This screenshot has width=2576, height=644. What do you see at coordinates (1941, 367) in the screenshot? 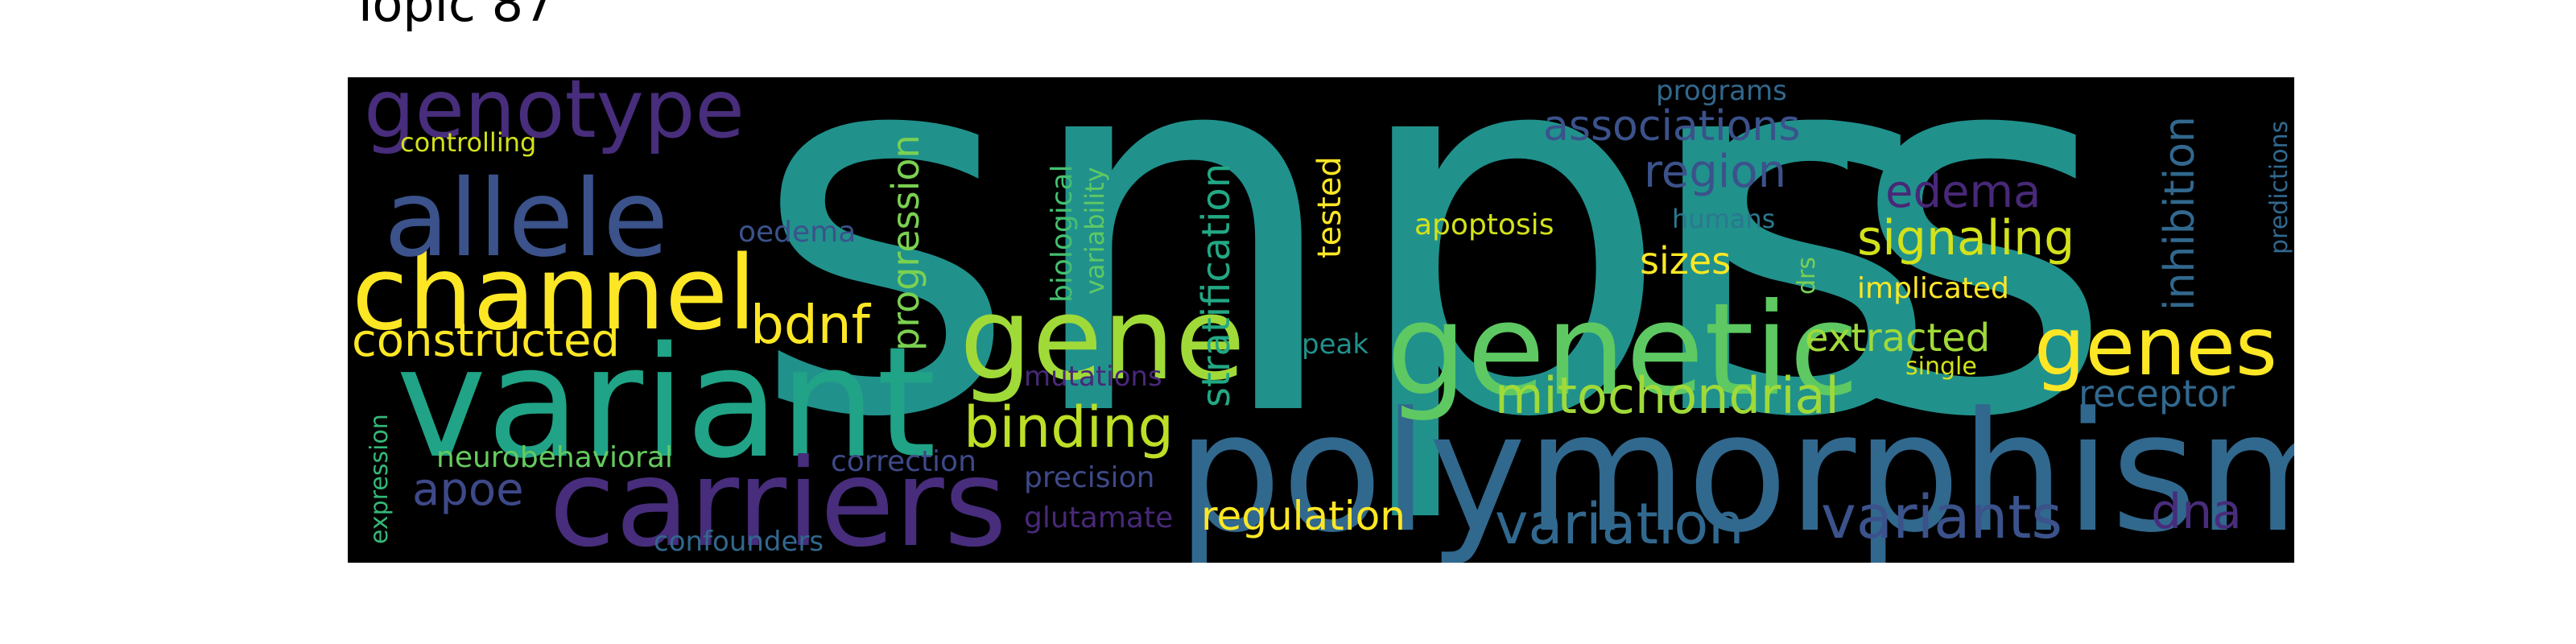
I see `word-single: single` at bounding box center [1941, 367].